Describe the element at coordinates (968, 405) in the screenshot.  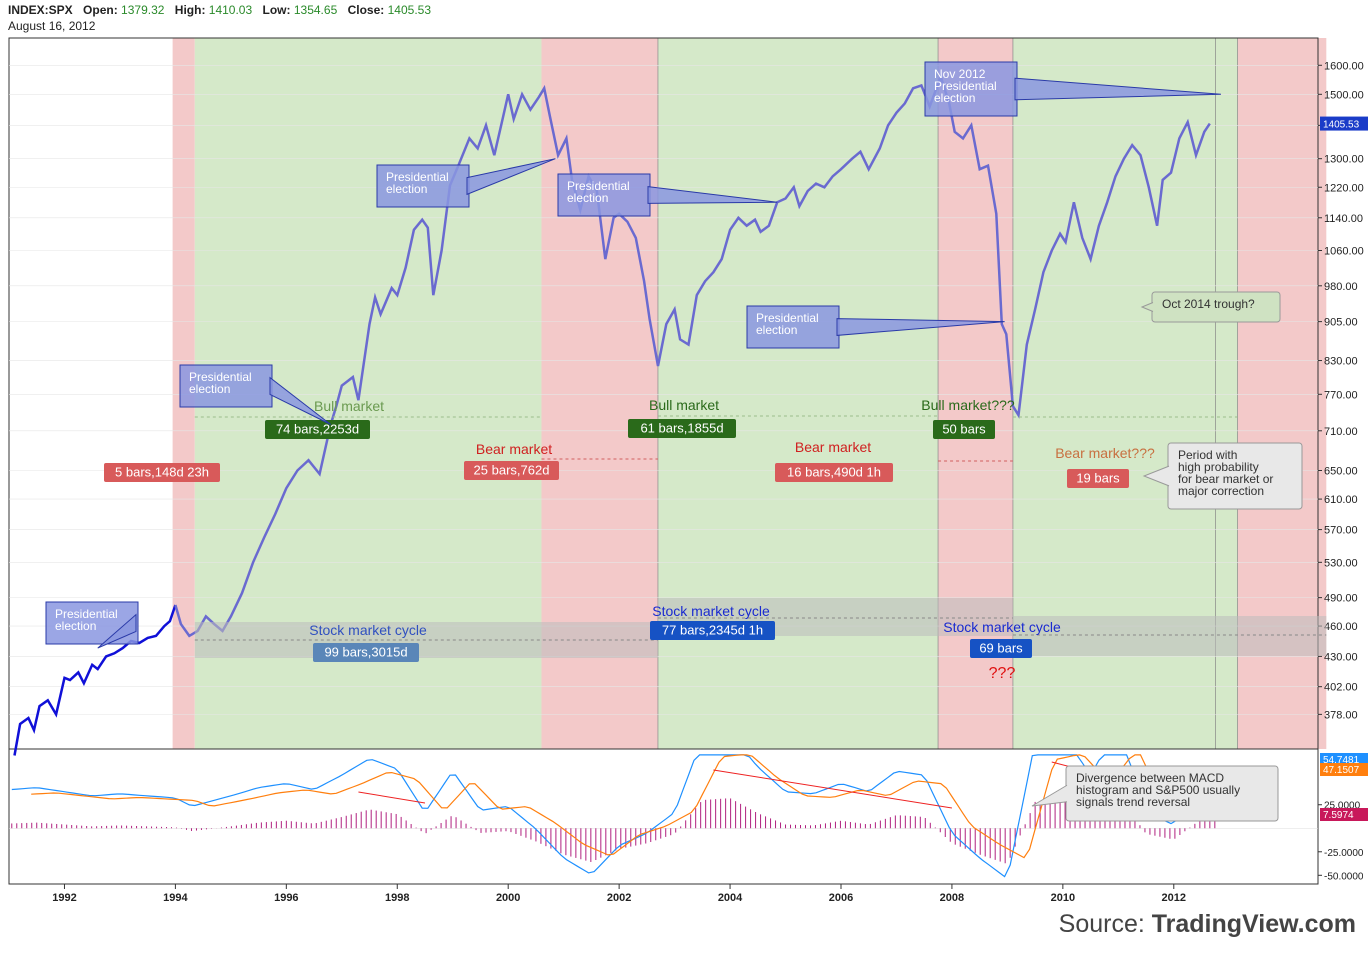
I see `bull-market-q-label: Bull market???` at that location.